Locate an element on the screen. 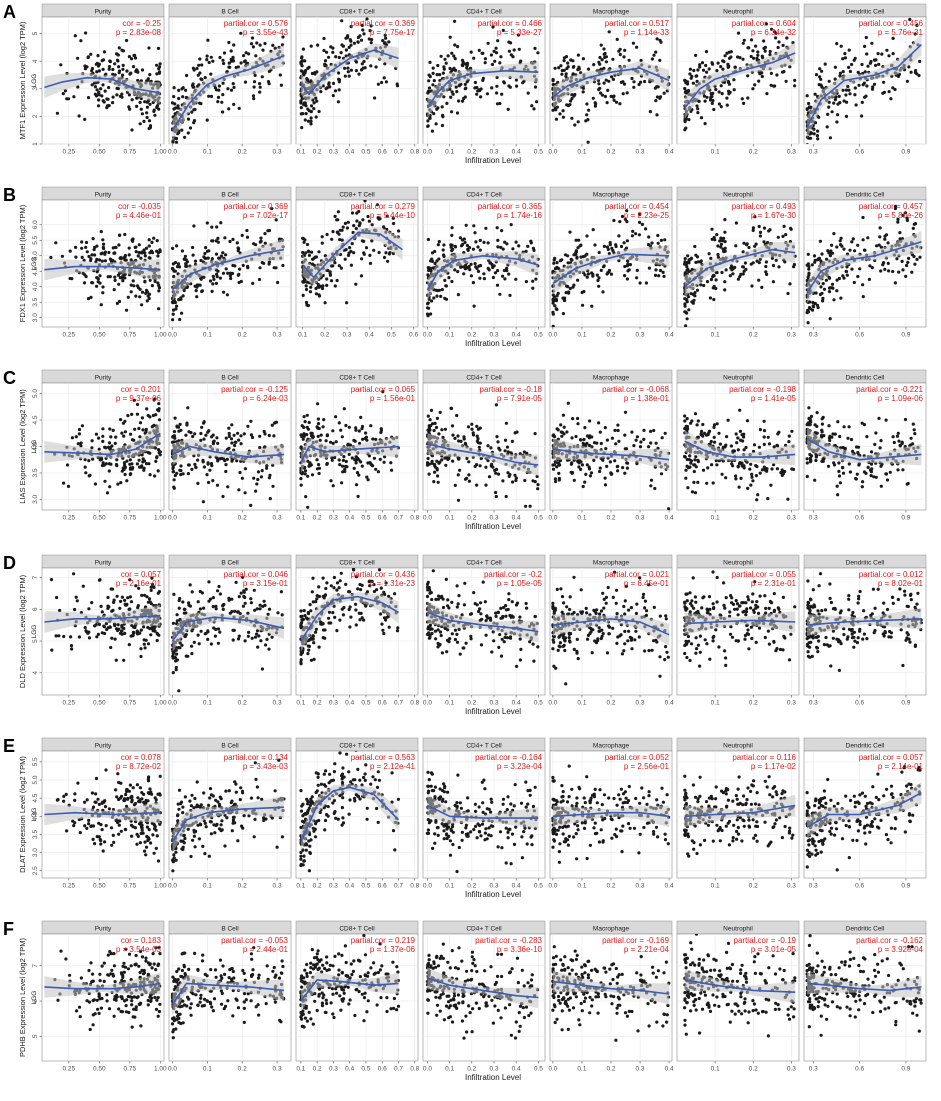 This screenshot has width=941, height=1101. x-tick-label: 0.3 is located at coordinates (640, 518).